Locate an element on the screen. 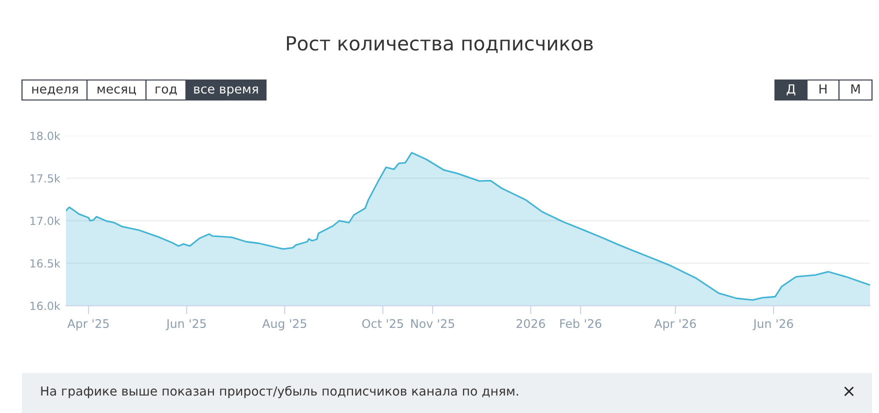 This screenshot has width=879, height=413. x-tick-label: 2026 is located at coordinates (530, 323).